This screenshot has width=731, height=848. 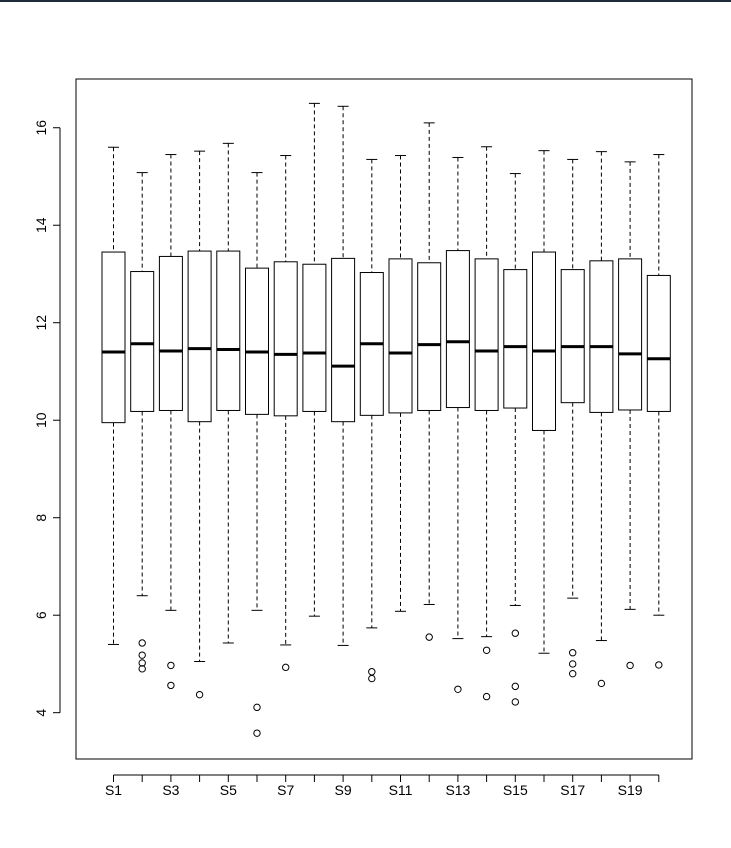 I want to click on y-tick-label: 4, so click(x=41, y=713).